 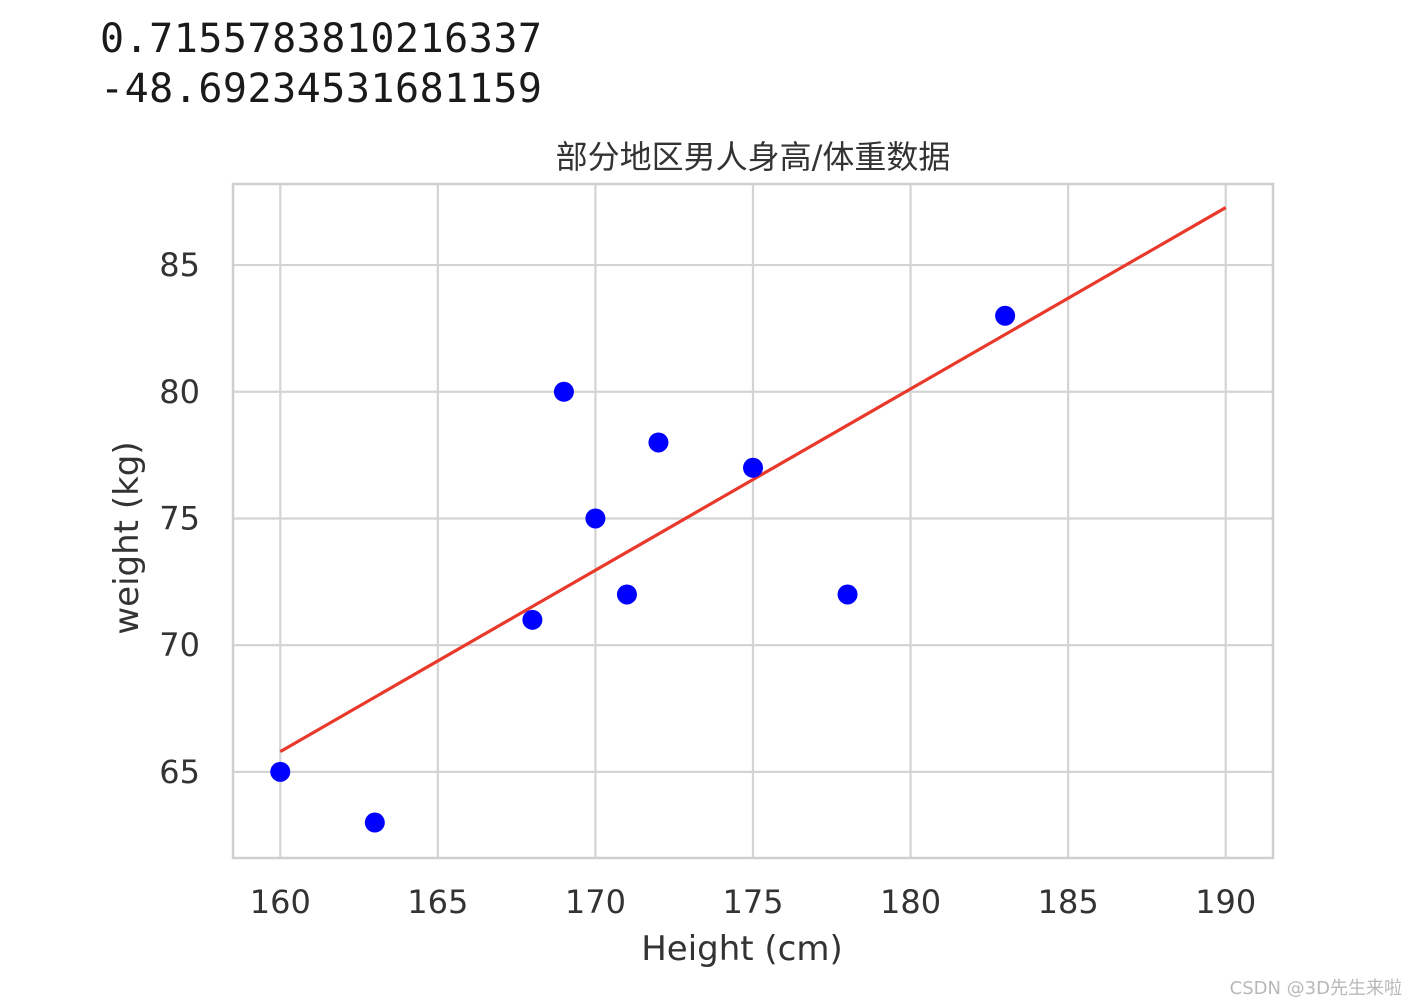 I want to click on x-tick-label: 170, so click(x=595, y=902).